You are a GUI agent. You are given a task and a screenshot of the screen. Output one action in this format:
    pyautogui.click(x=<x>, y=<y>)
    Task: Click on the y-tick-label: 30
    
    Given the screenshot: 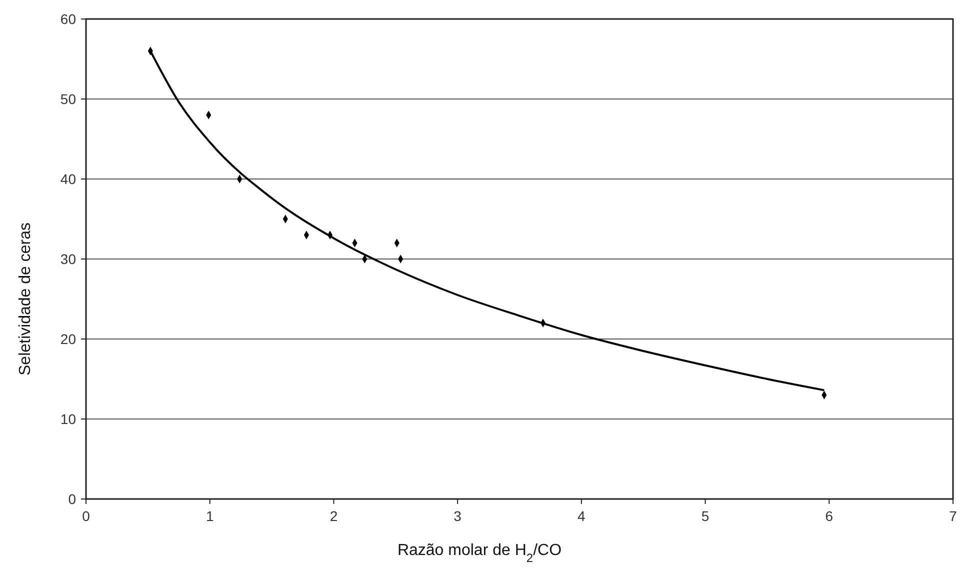 What is the action you would take?
    pyautogui.click(x=68, y=259)
    